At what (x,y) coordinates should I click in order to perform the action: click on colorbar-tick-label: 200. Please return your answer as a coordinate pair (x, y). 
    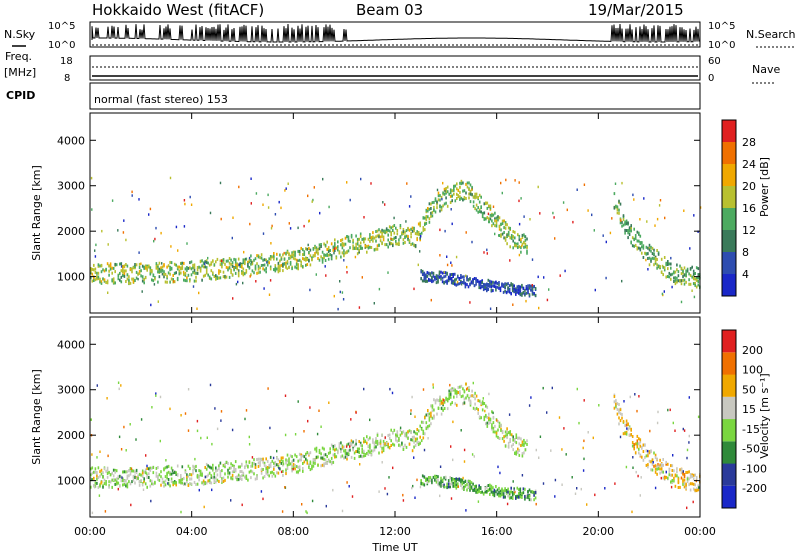
    Looking at the image, I should click on (752, 350).